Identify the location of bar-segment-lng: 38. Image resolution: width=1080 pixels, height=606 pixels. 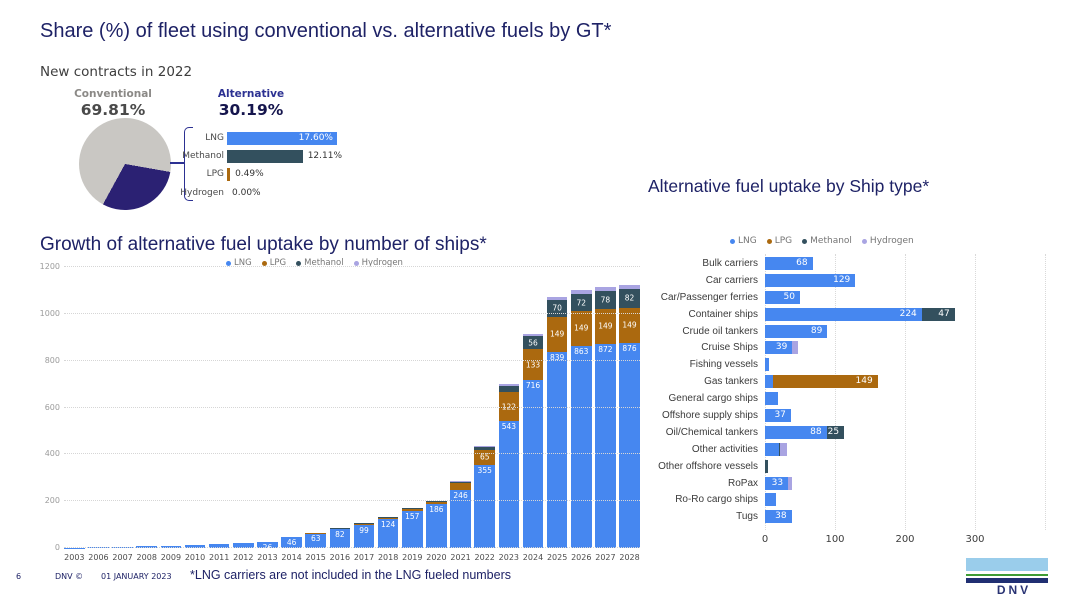
(778, 517).